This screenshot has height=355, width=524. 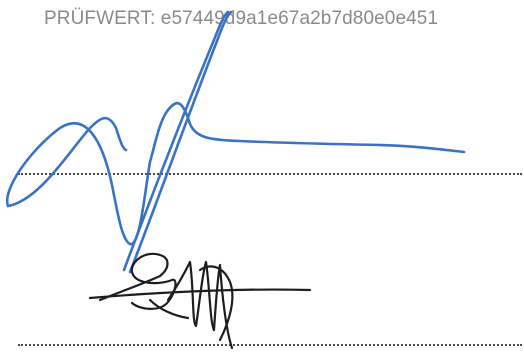 I want to click on black-signature, so click(x=200, y=301).